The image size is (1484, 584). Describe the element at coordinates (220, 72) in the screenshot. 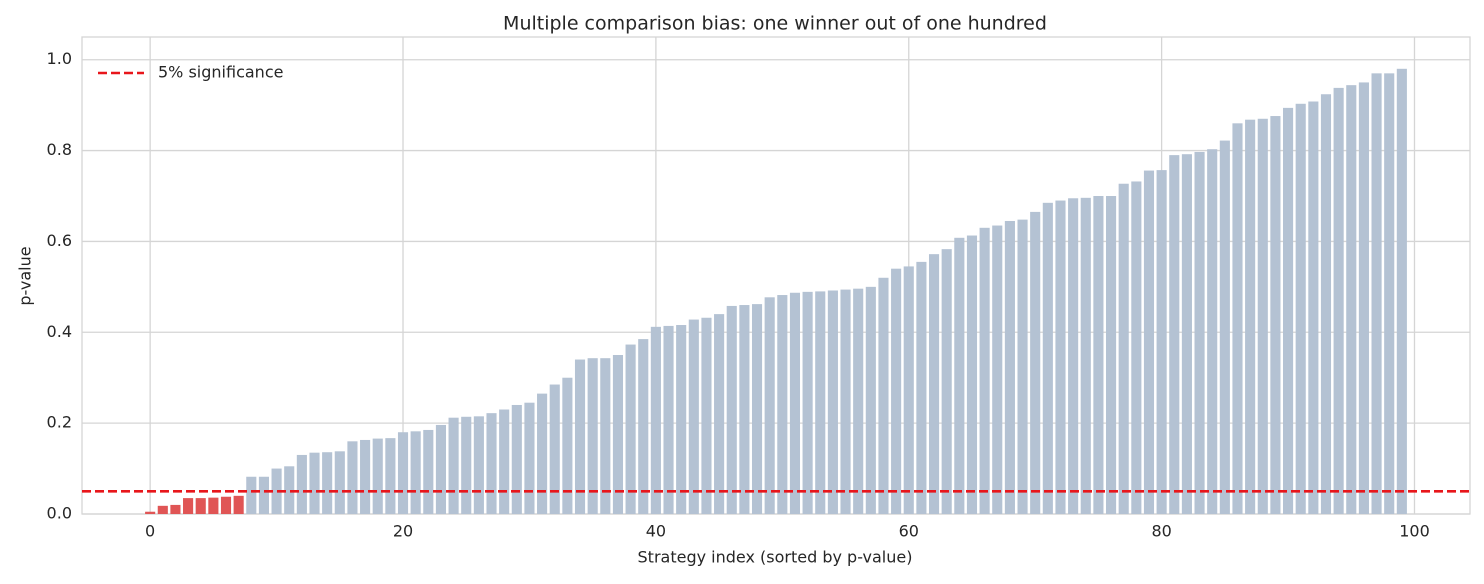

I see `legend-label: 5% significance` at that location.